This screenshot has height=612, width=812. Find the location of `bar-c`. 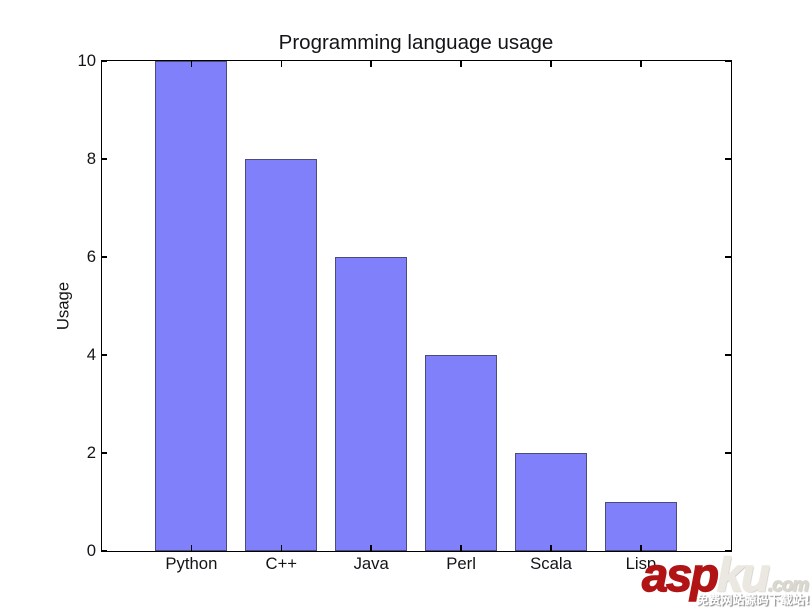

bar-c is located at coordinates (281, 355).